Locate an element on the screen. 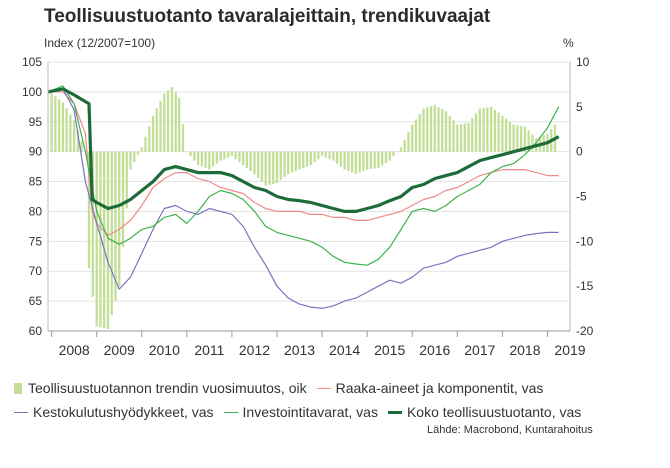  year-label-2010: 2010 is located at coordinates (164, 350).